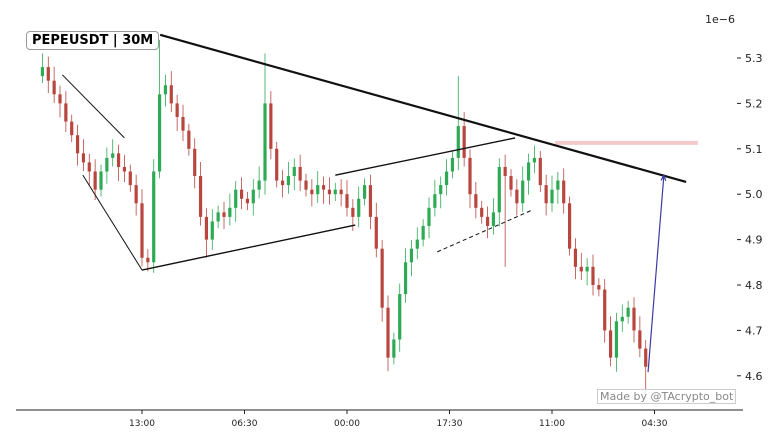 The image size is (775, 441). I want to click on trend-line-support, so click(248, 247).